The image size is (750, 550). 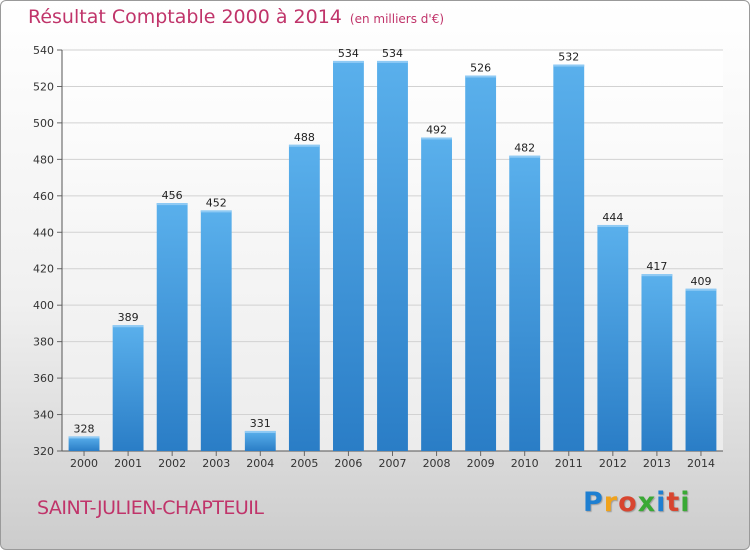 I want to click on y-tick-label: 380, so click(x=43, y=342).